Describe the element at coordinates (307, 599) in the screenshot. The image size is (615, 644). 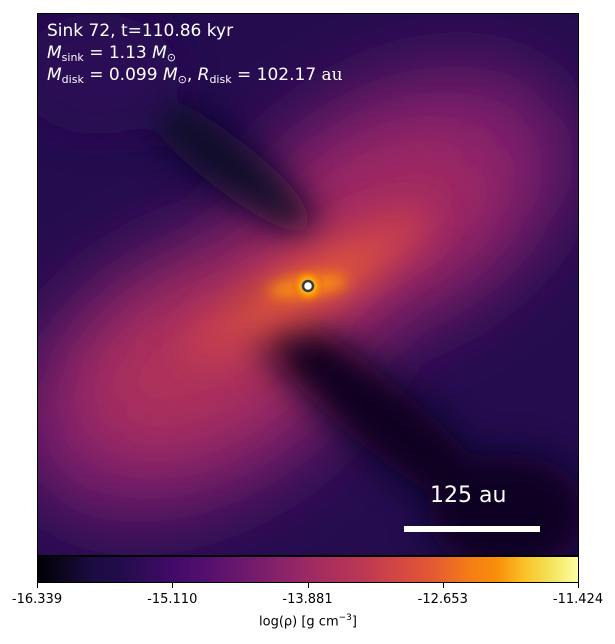
I see `colorbar-tick-label: -13.881` at that location.